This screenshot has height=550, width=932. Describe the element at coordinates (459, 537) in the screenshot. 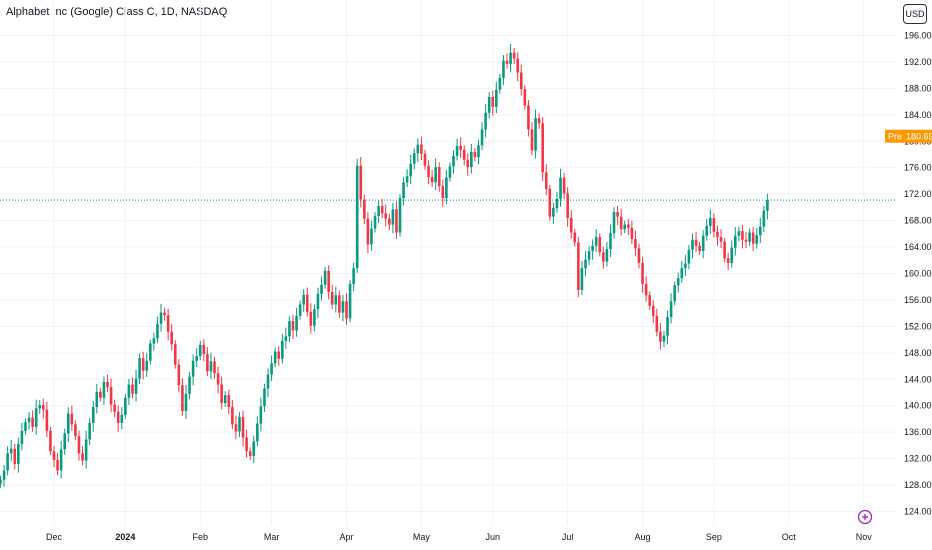

I see `time-axis: Dec 2024 Feb Mar Apr May Jun Jul Aug Sep Oct Nov` at that location.